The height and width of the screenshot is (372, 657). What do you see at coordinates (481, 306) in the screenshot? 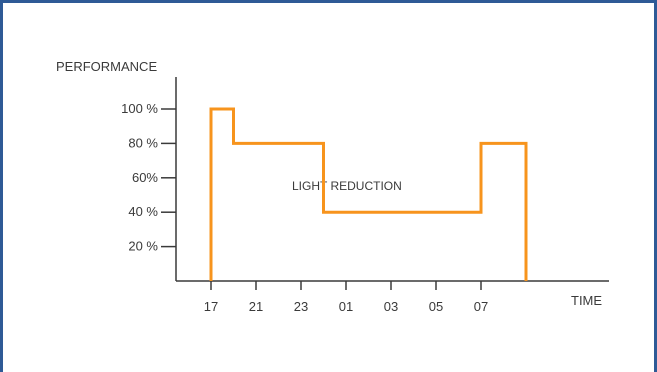
I see `x-tick-label: 07` at bounding box center [481, 306].